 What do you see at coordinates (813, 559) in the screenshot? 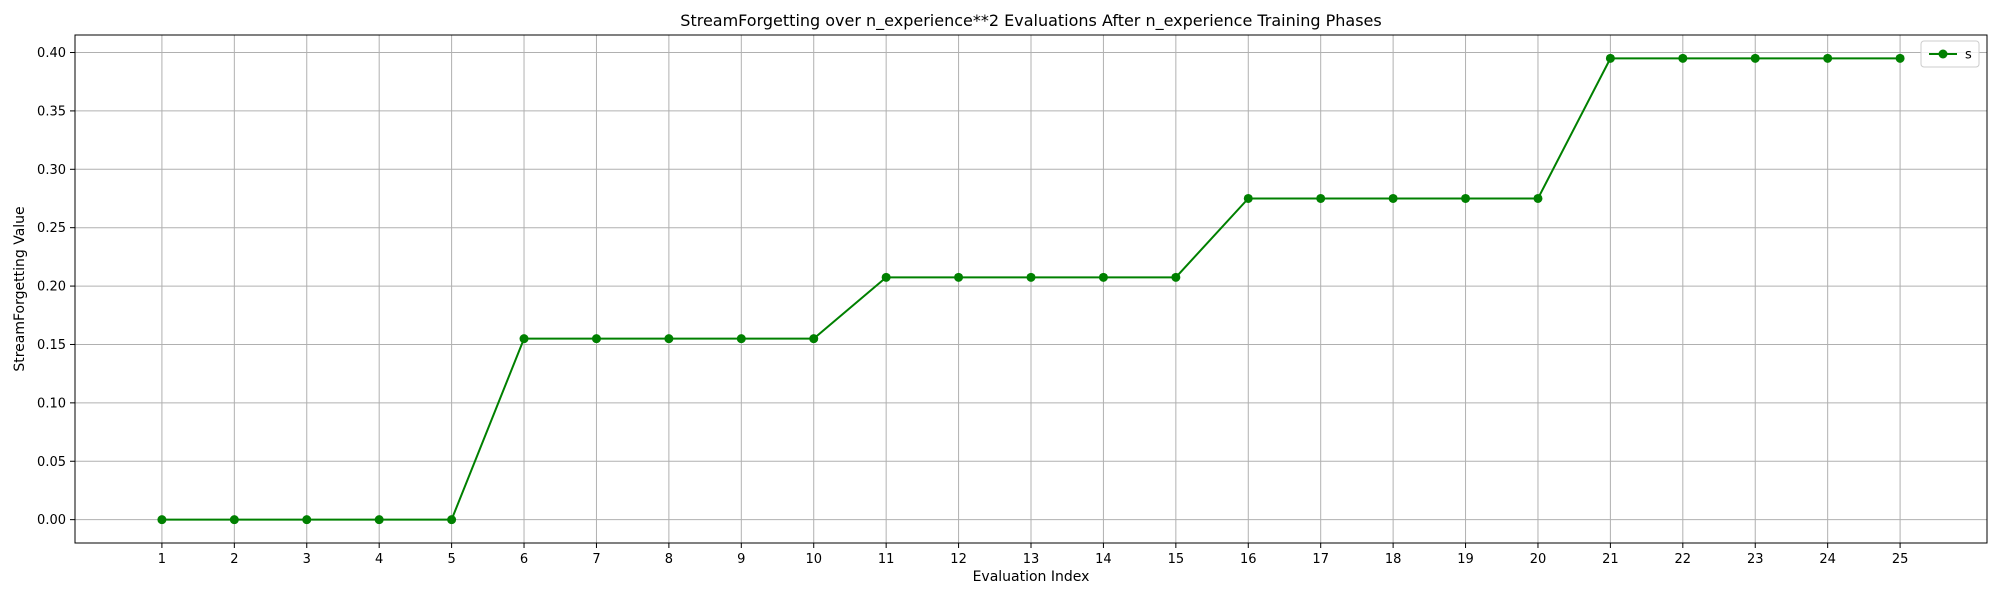
I see `x-tick-label: 10` at bounding box center [813, 559].